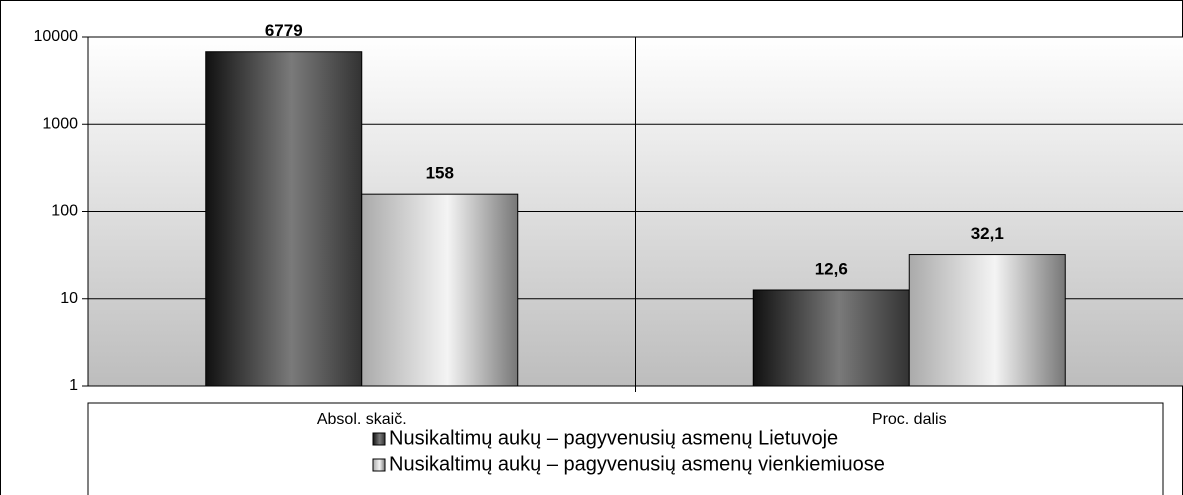  I want to click on y-tick-label: 1, so click(73, 385).